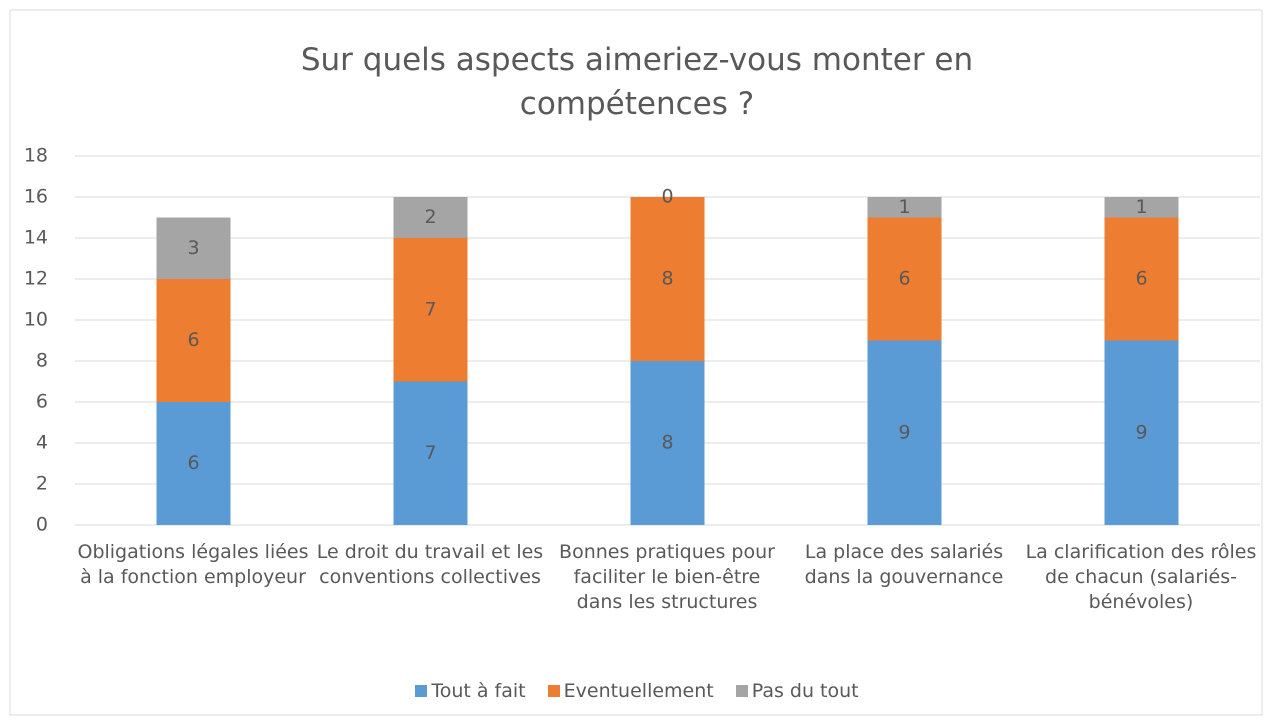 The width and height of the screenshot is (1274, 726). Describe the element at coordinates (36, 320) in the screenshot. I see `y-tick-label: 10` at that location.